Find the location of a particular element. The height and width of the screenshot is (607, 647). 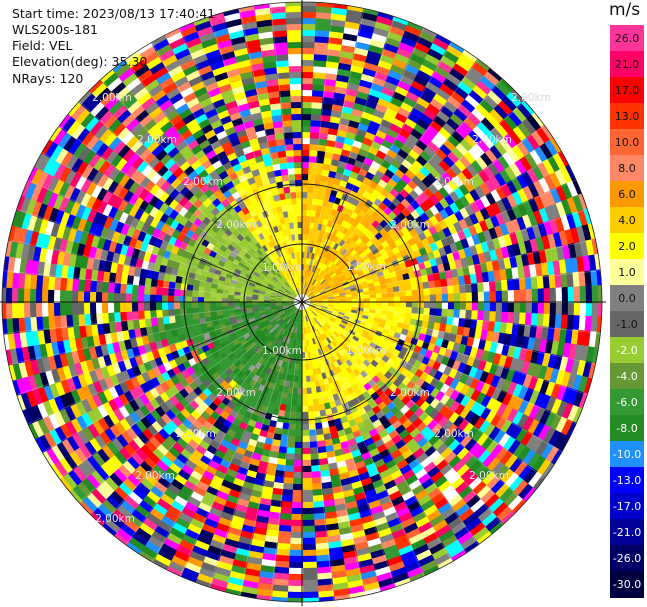

colorbar-tick-label: 26.0 is located at coordinates (627, 38).